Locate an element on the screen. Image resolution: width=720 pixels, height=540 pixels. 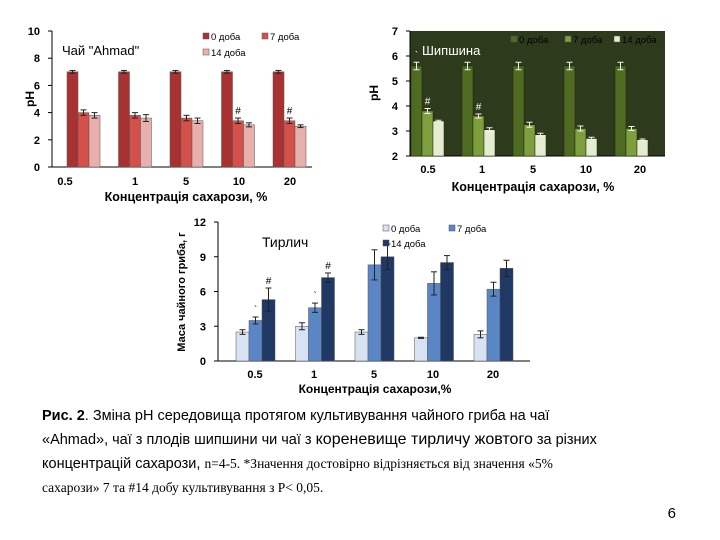
caption-line-2b: кореневище тирличу жовтого is located at coordinates (424, 439).